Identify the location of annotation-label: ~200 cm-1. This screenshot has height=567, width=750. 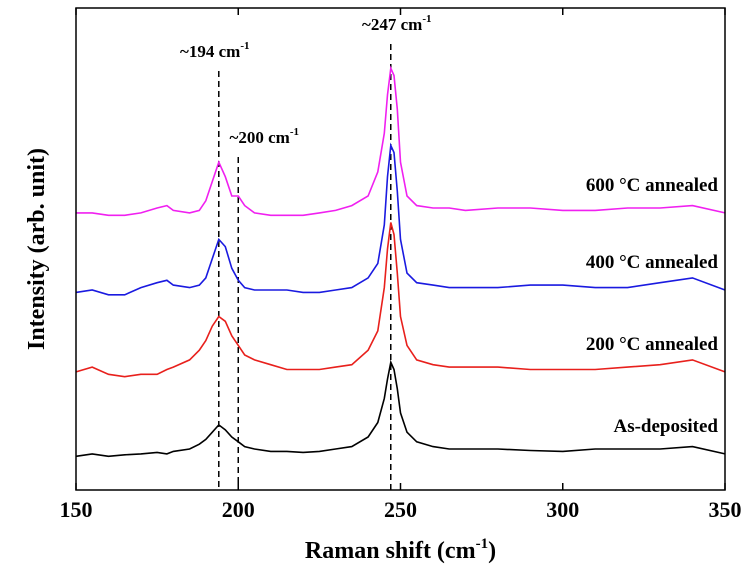
(264, 136).